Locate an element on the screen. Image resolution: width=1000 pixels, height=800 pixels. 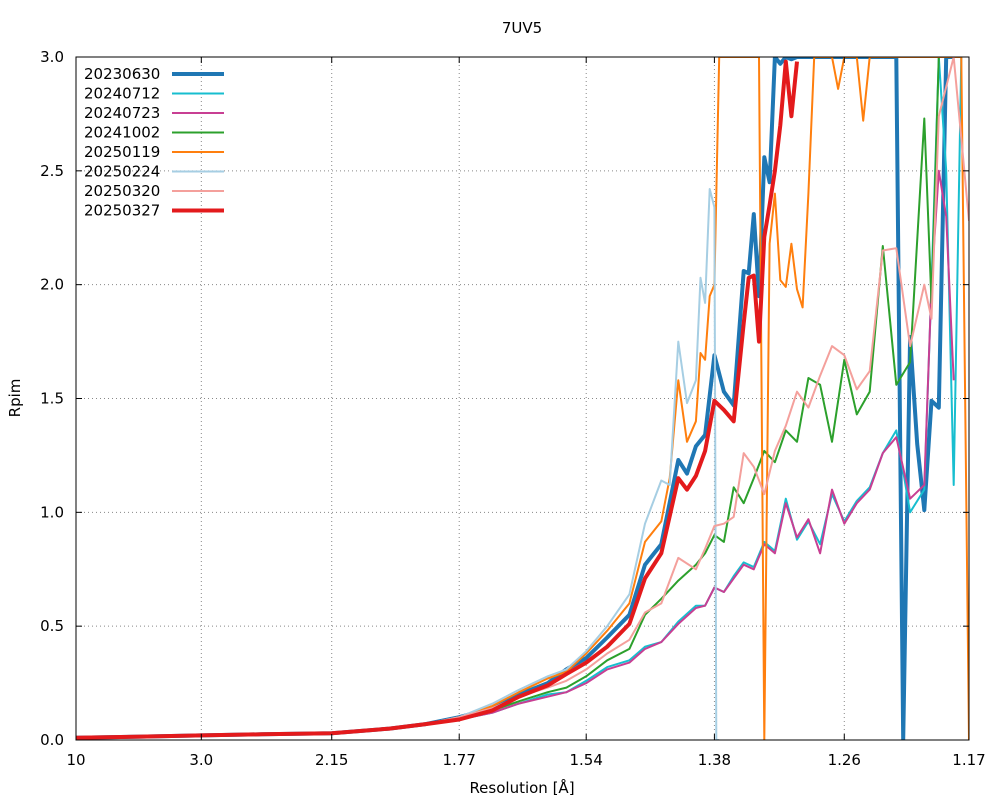
y-tick-label: 0.5 is located at coordinates (52, 626).